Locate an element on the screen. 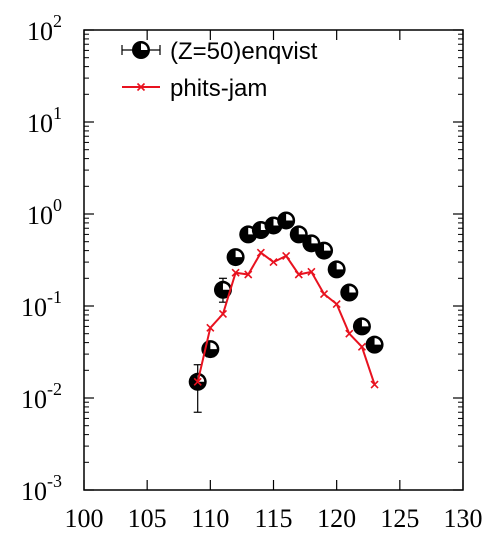 This screenshot has height=538, width=494. y-tick-exponent: -2 is located at coordinates (54, 389).